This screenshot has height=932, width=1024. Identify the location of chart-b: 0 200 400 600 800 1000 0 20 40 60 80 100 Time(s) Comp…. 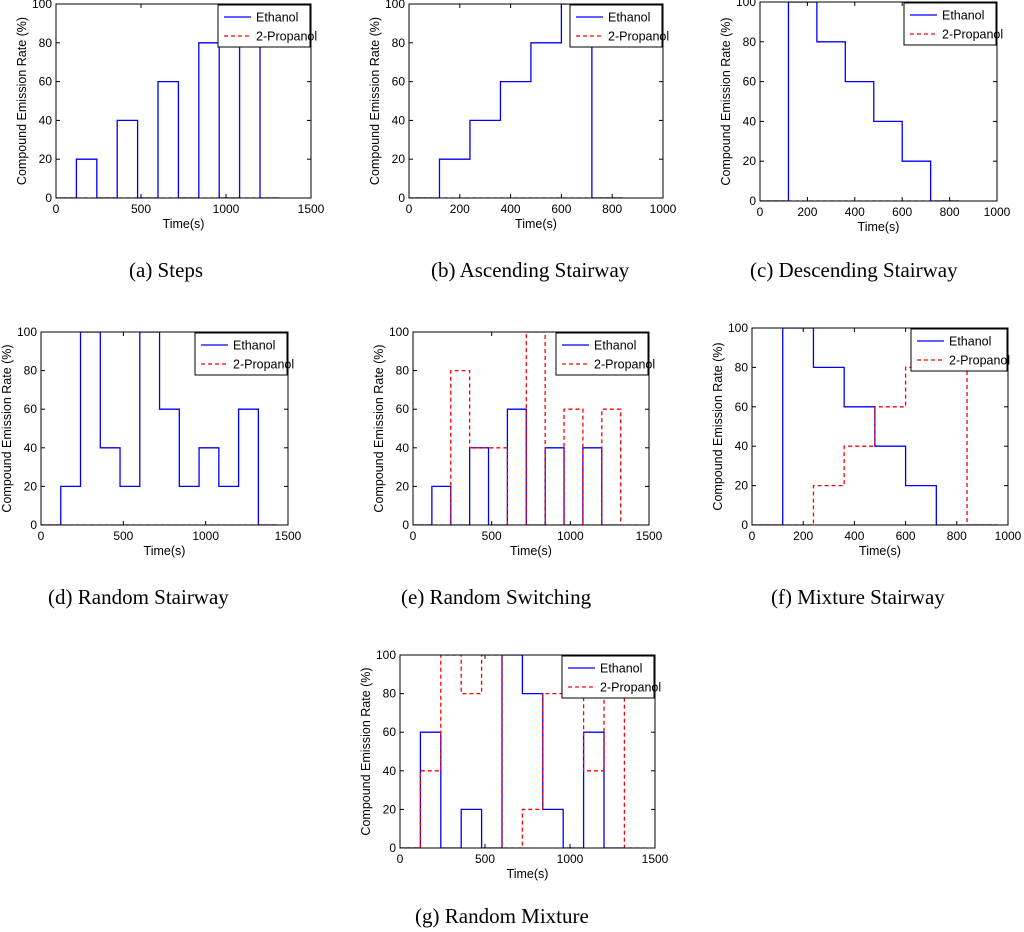
(522, 115).